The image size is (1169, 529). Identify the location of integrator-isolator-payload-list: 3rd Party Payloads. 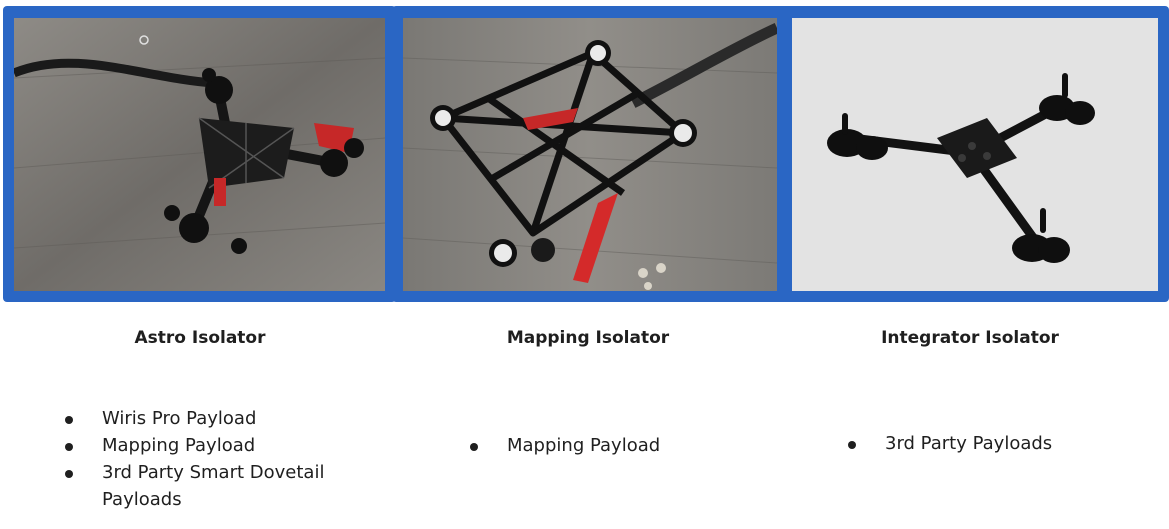
(993, 443).